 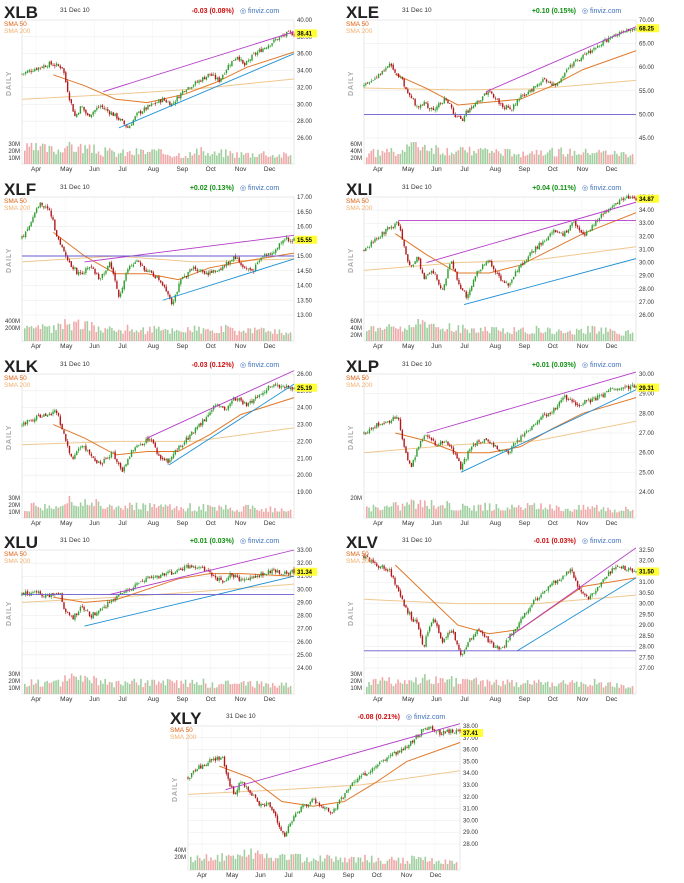 I want to click on last-price-label: 31.50, so click(x=647, y=573).